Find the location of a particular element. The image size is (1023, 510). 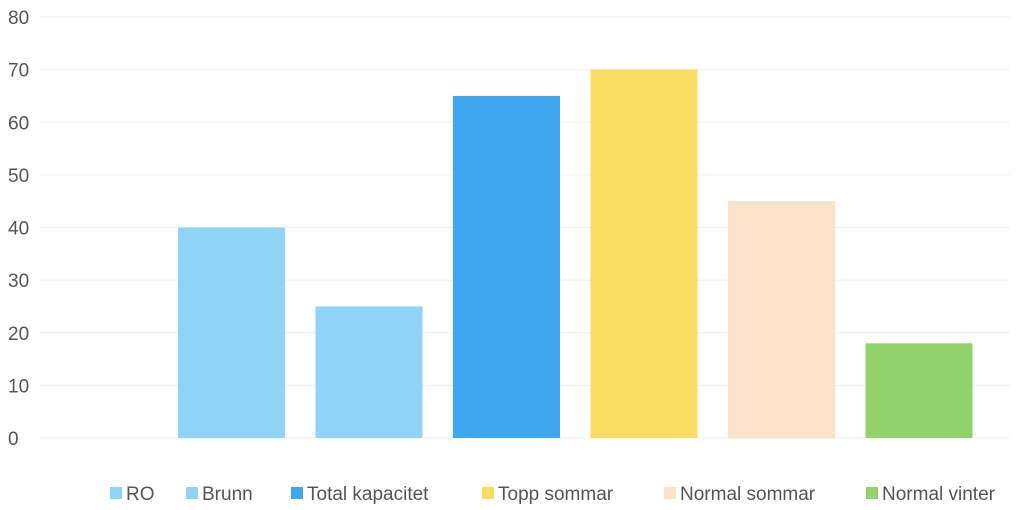

y-tick-label: 30 is located at coordinates (18, 281).